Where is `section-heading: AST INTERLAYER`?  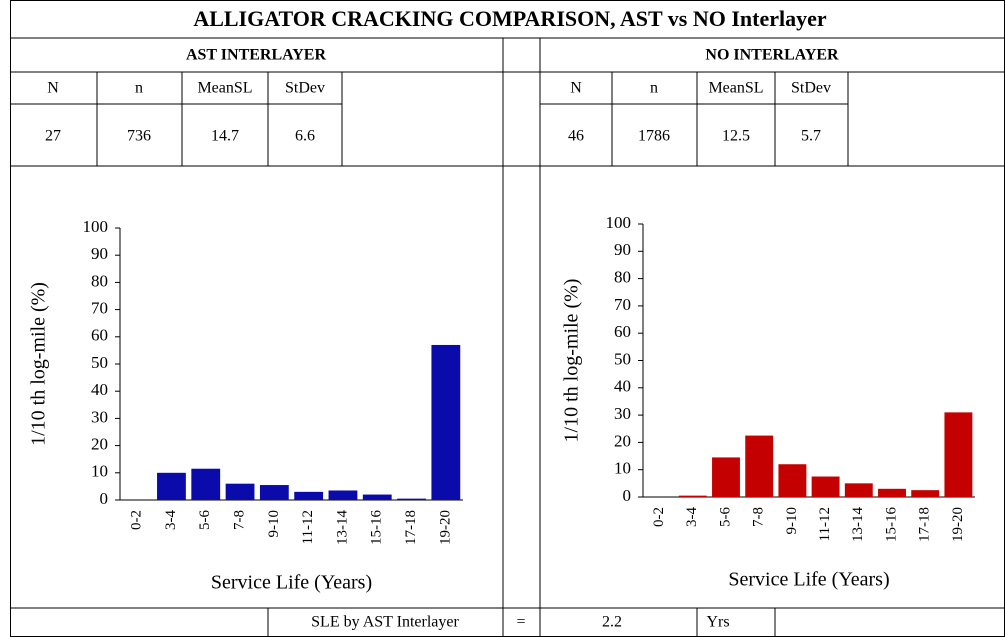 section-heading: AST INTERLAYER is located at coordinates (256, 55).